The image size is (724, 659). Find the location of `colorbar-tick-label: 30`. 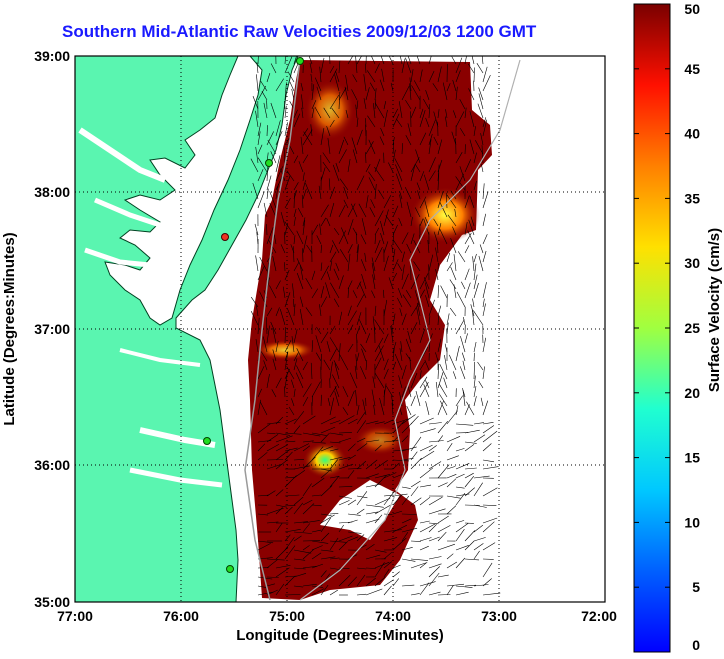

colorbar-tick-label: 30 is located at coordinates (692, 263).